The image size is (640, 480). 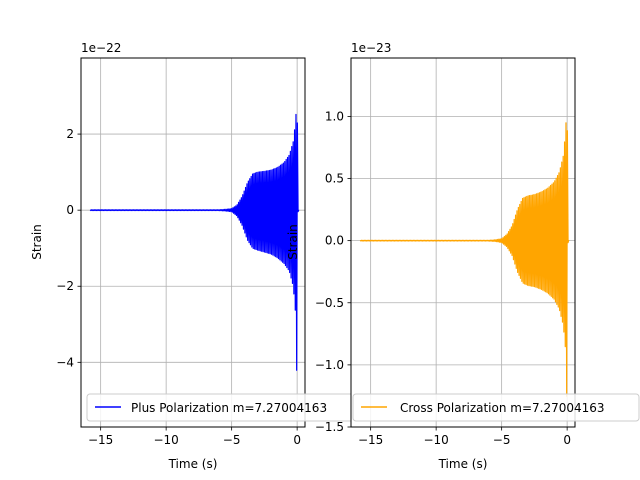 What do you see at coordinates (334, 179) in the screenshot?
I see `y-tick-label: 0.5` at bounding box center [334, 179].